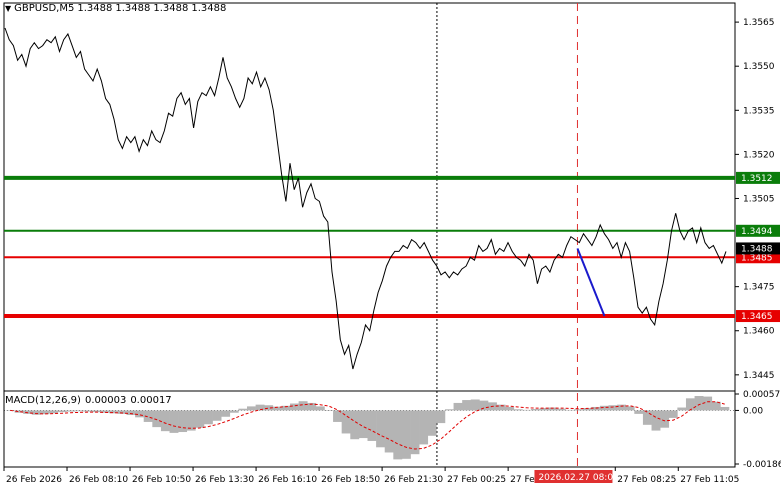 The width and height of the screenshot is (781, 493). What do you see at coordinates (753, 411) in the screenshot?
I see `macd-axis-label: 0.00` at bounding box center [753, 411].